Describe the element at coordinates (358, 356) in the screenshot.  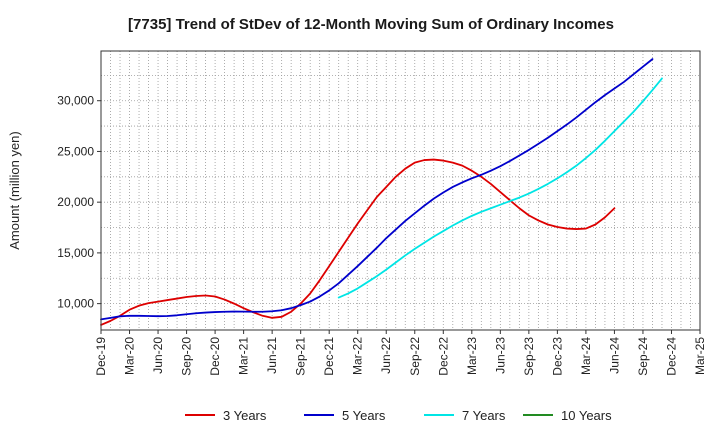
I see `x-tick-label: Mar-22` at that location.